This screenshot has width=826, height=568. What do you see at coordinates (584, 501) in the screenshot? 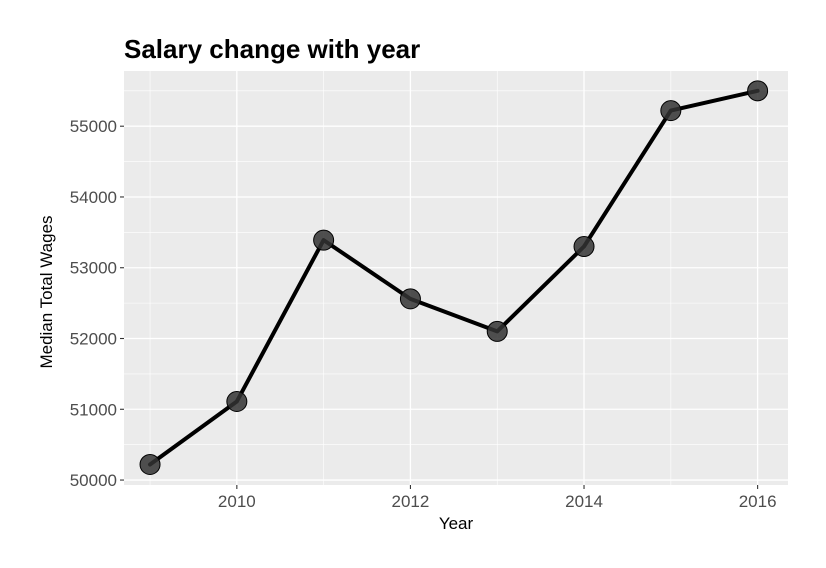
I see `x-tick-label: 2014` at bounding box center [584, 501].